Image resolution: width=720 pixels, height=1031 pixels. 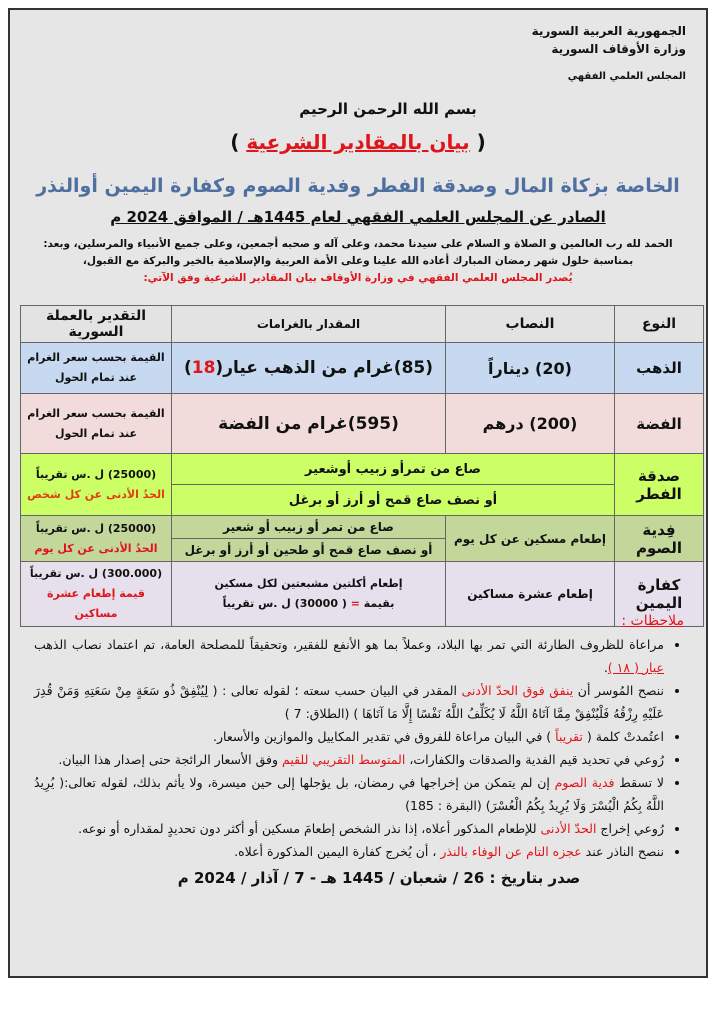 I want to click on cell-kind: الفضة, so click(x=659, y=423).